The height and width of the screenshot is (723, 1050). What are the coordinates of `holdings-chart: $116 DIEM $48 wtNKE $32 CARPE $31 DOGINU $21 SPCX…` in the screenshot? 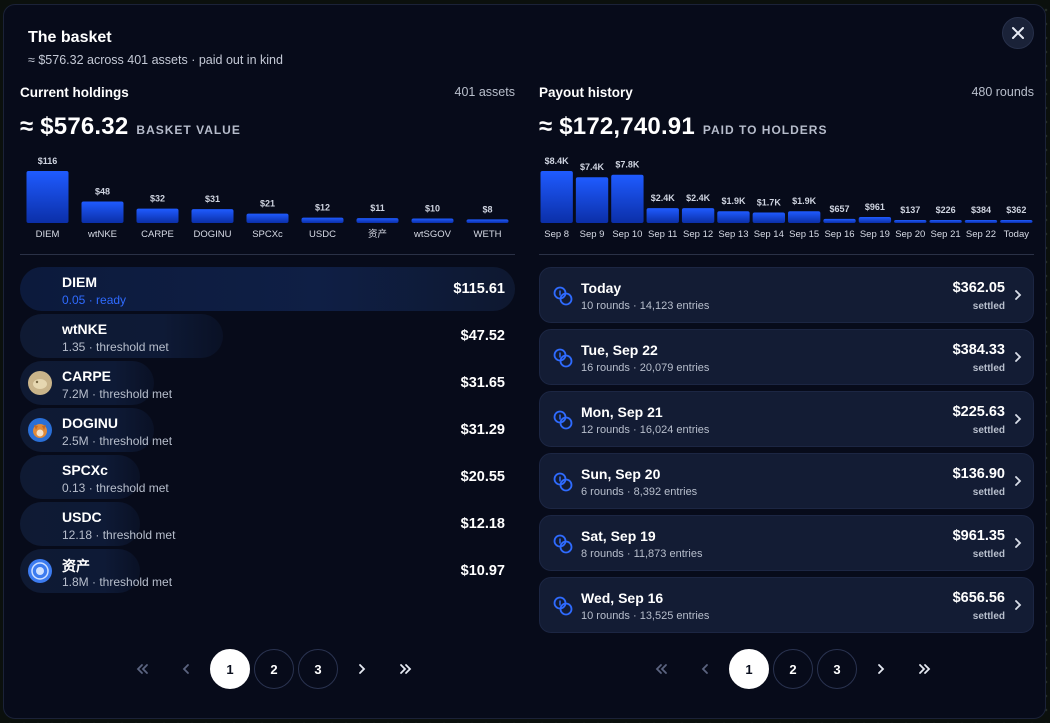 It's located at (267, 198).